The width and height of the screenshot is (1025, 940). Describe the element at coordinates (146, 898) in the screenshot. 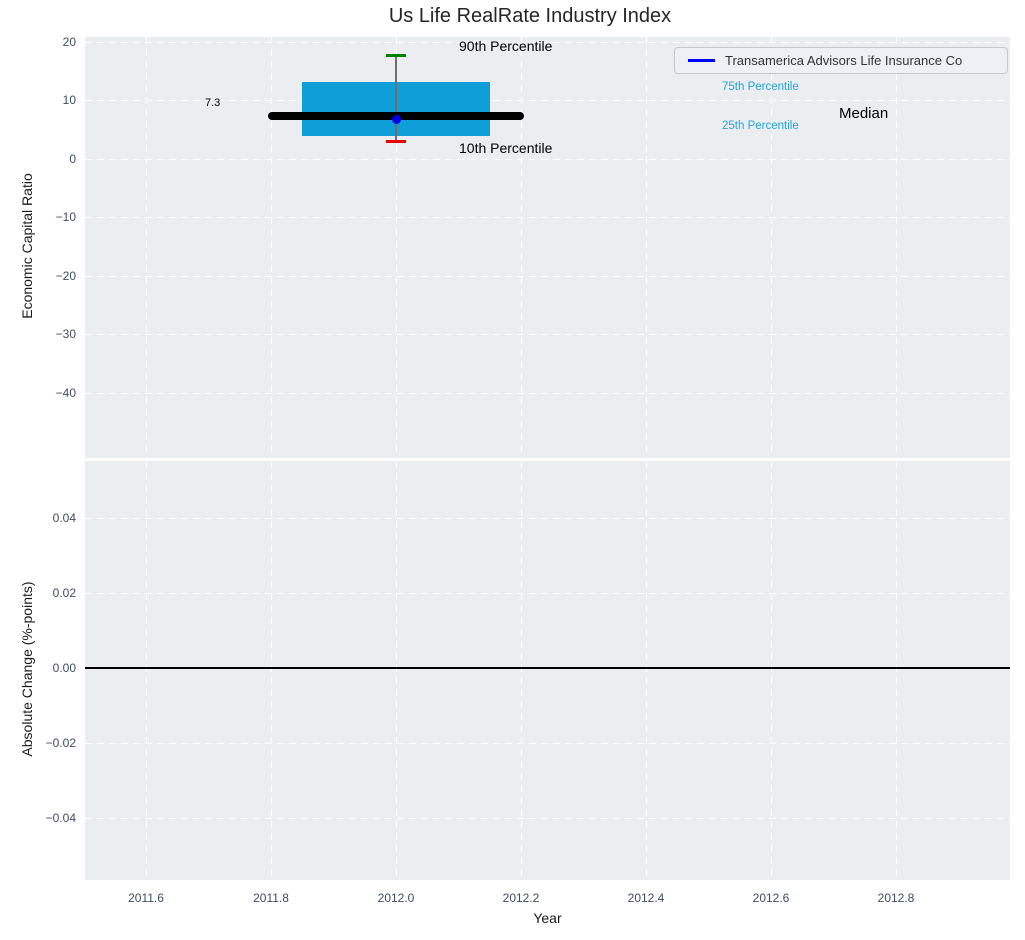

I see `x-tick-label: 2011.6` at that location.